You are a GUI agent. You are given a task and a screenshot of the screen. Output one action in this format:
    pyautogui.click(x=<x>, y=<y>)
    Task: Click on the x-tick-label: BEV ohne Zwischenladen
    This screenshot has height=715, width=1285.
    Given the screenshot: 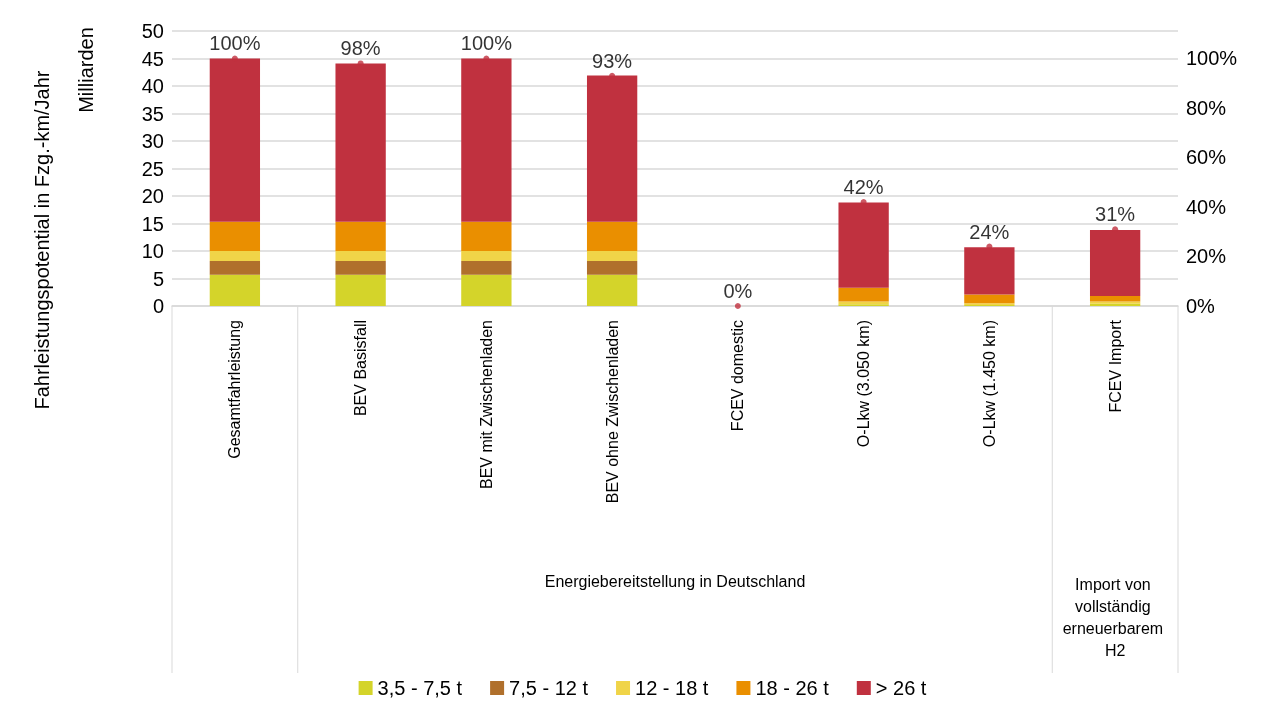 What is the action you would take?
    pyautogui.click(x=612, y=412)
    